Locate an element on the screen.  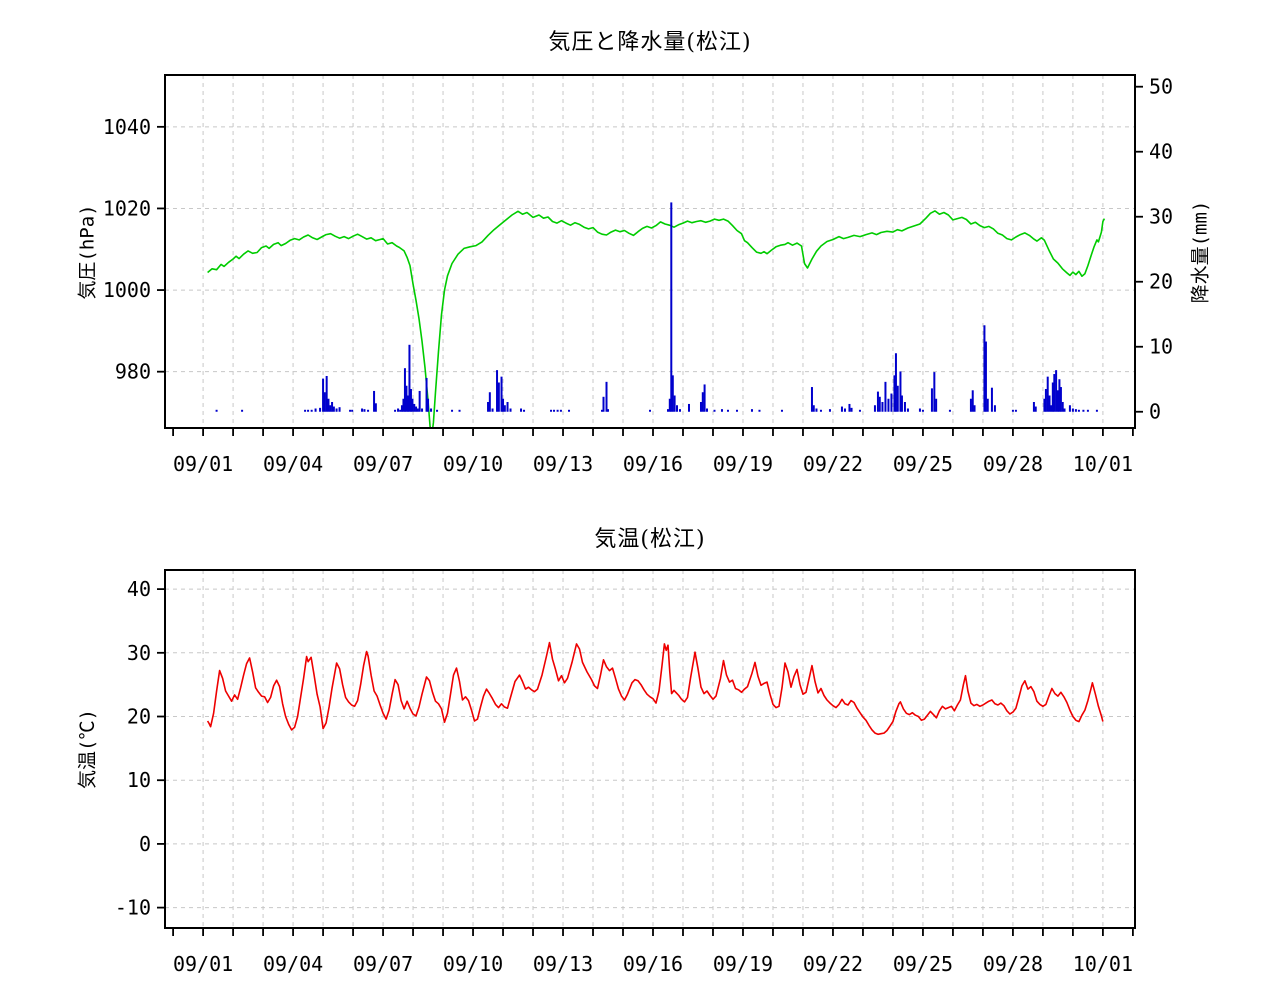
y-tick-label-left: 980 is located at coordinates (133, 372).